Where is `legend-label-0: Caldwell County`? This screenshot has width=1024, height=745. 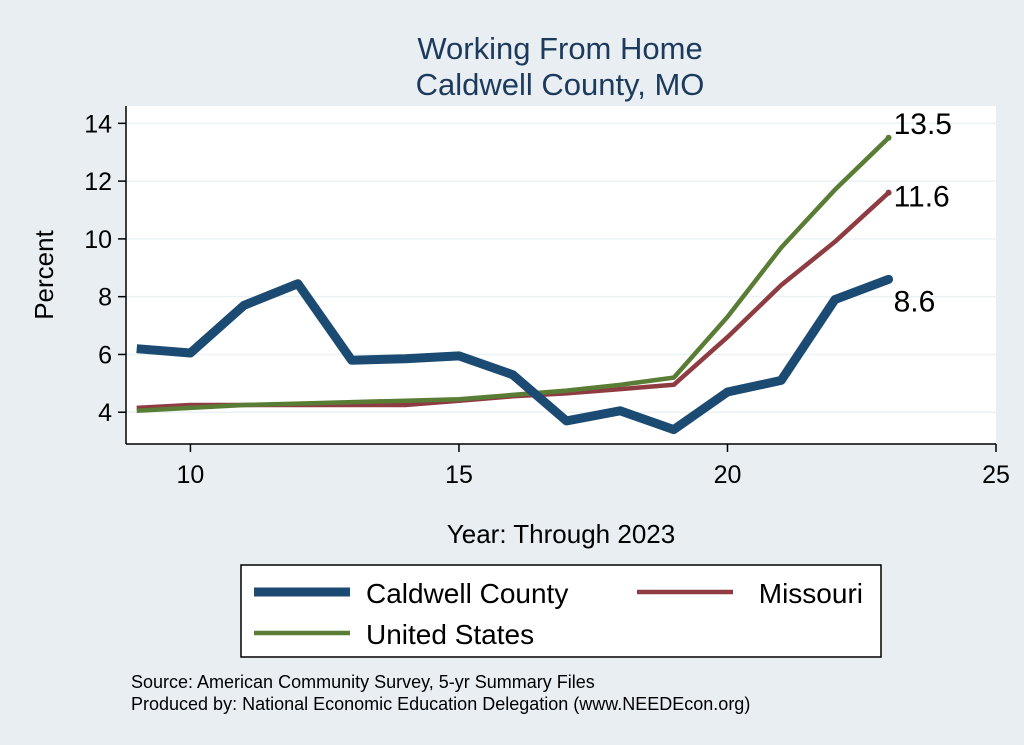 legend-label-0: Caldwell County is located at coordinates (467, 593).